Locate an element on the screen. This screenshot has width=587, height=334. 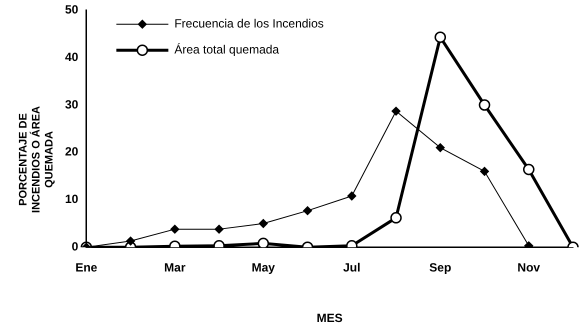
y-tick-label: 50 is located at coordinates (71, 9).